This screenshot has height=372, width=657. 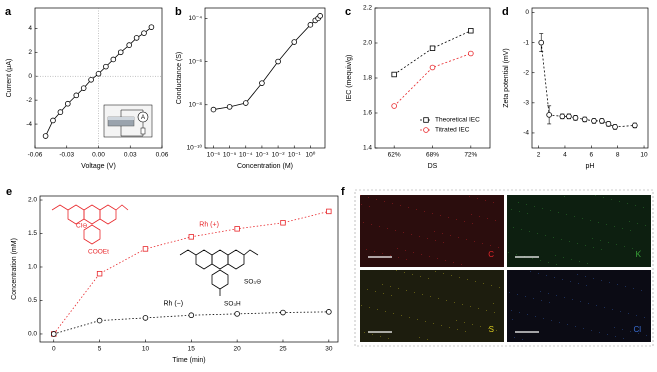 What do you see at coordinates (394, 155) in the screenshot?
I see `x-tick-label: 62%` at bounding box center [394, 155].